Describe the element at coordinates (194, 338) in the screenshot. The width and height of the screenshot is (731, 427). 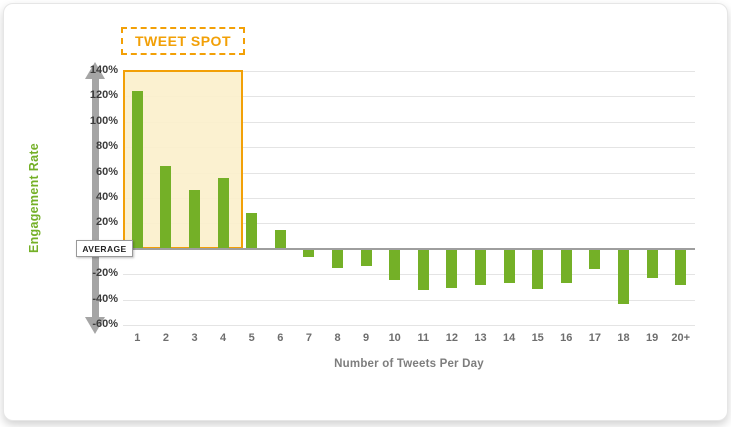
I see `x-tick-label: 3` at that location.